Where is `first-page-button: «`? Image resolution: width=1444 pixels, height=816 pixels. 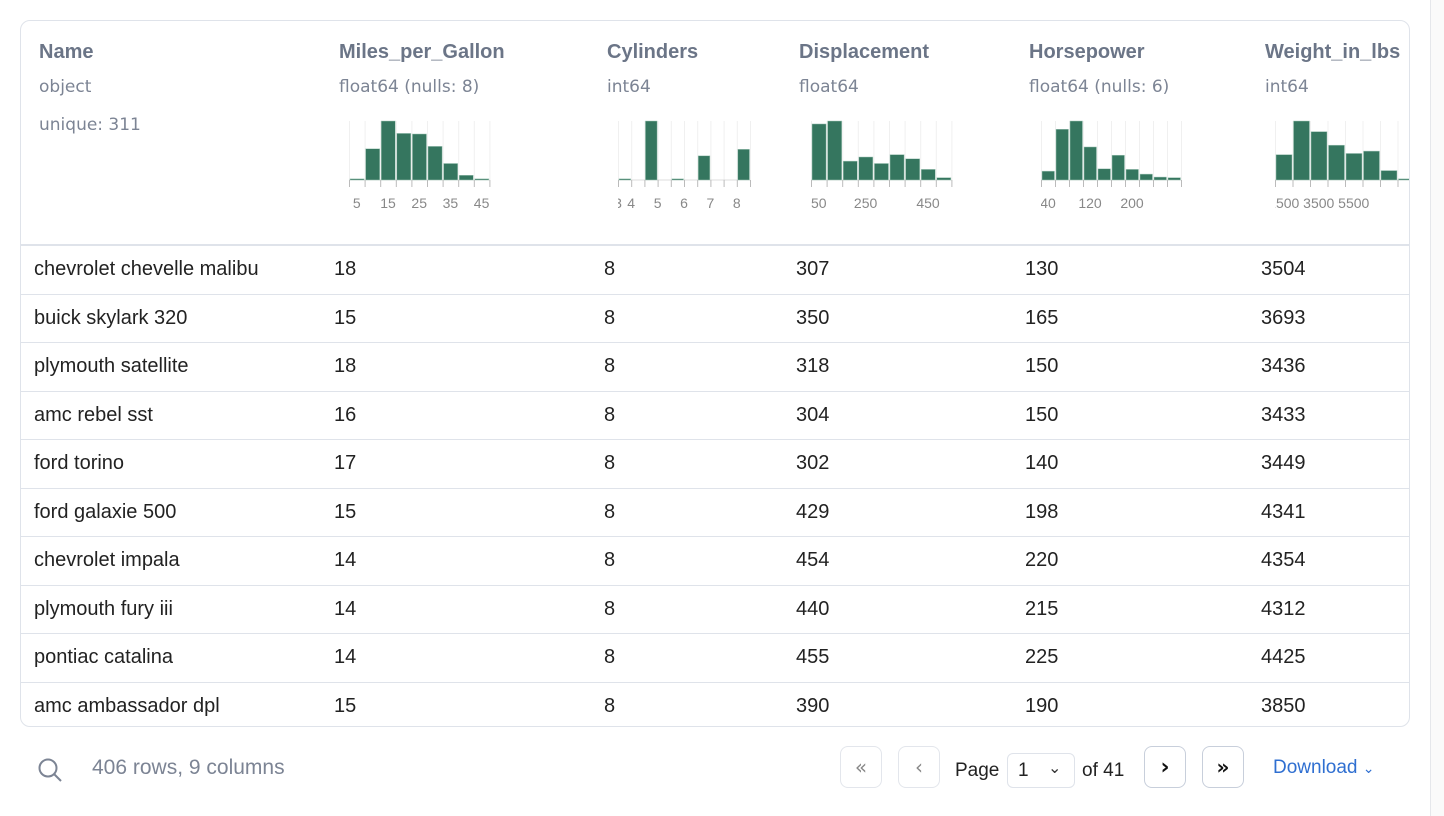 first-page-button: « is located at coordinates (861, 767).